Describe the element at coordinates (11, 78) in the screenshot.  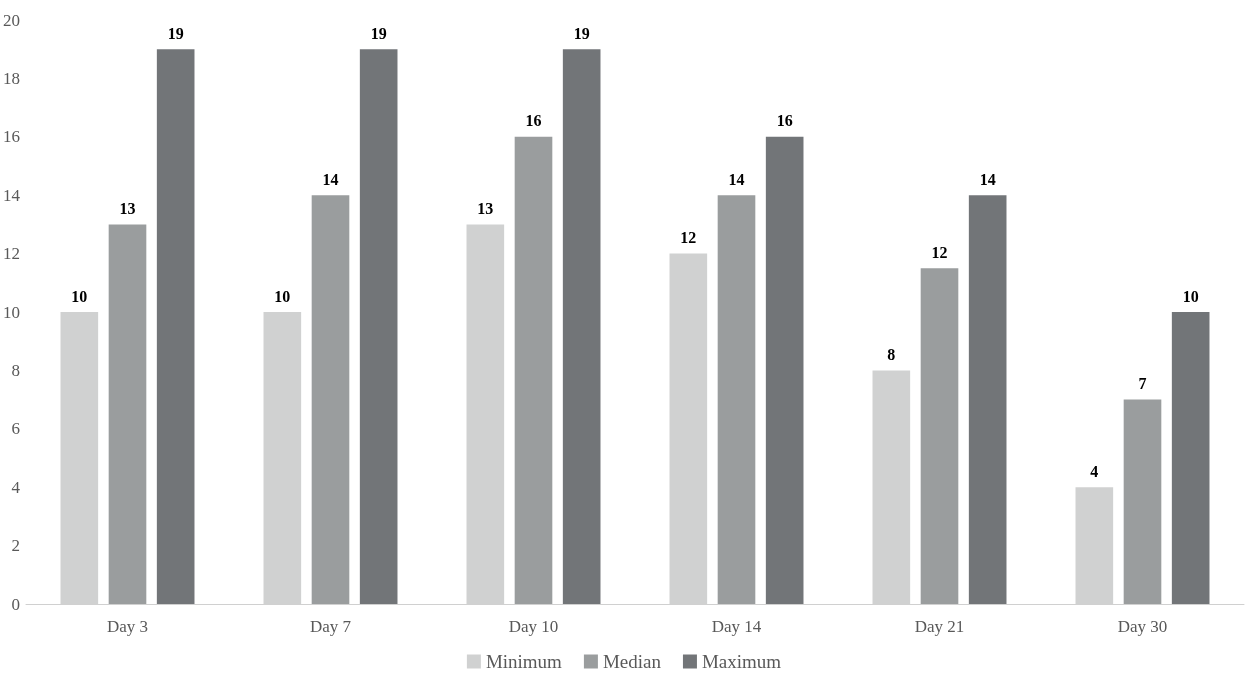
I see `y-tick-label: 18` at that location.